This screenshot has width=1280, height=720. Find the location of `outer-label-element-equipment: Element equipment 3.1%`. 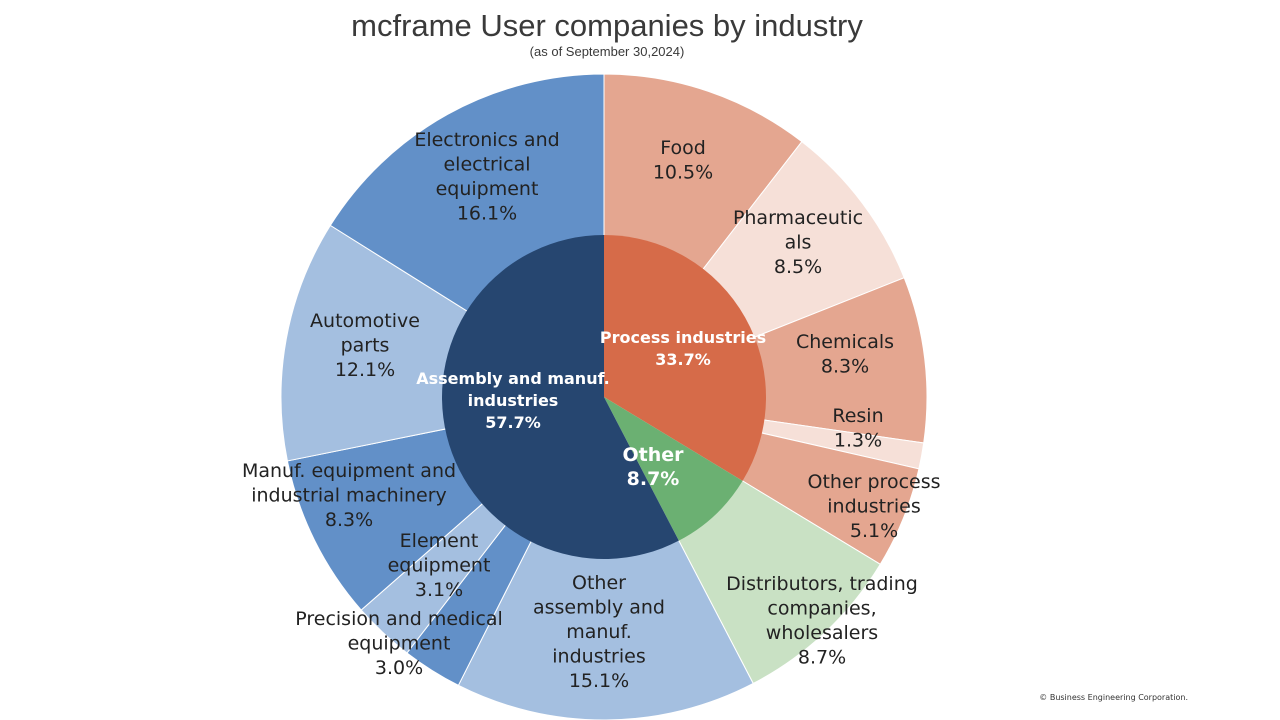

outer-label-element-equipment: Element equipment 3.1% is located at coordinates (439, 565).